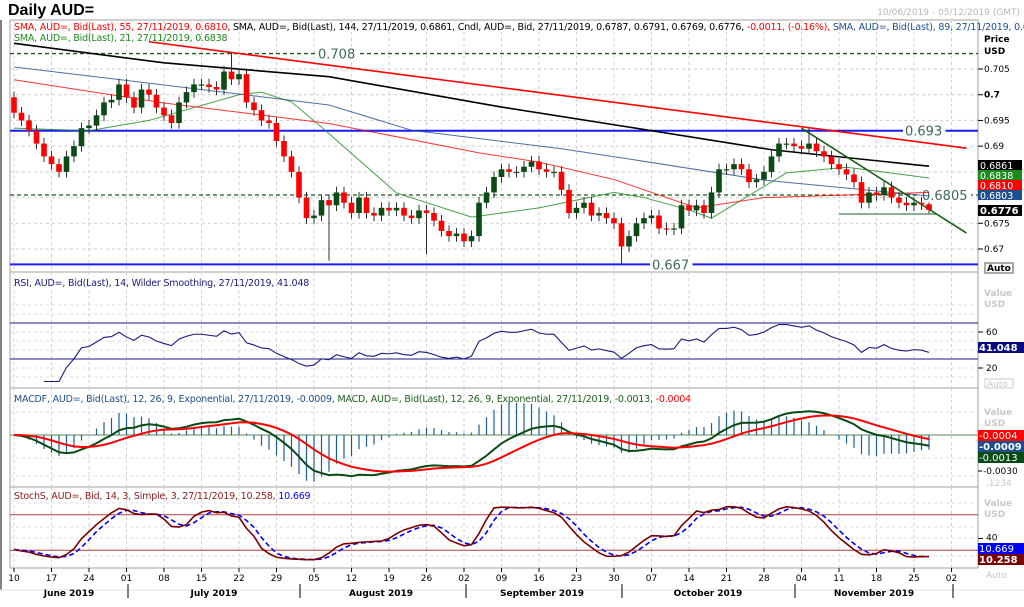 The width and height of the screenshot is (1024, 607). I want to click on x-tick-label: 30, so click(614, 579).